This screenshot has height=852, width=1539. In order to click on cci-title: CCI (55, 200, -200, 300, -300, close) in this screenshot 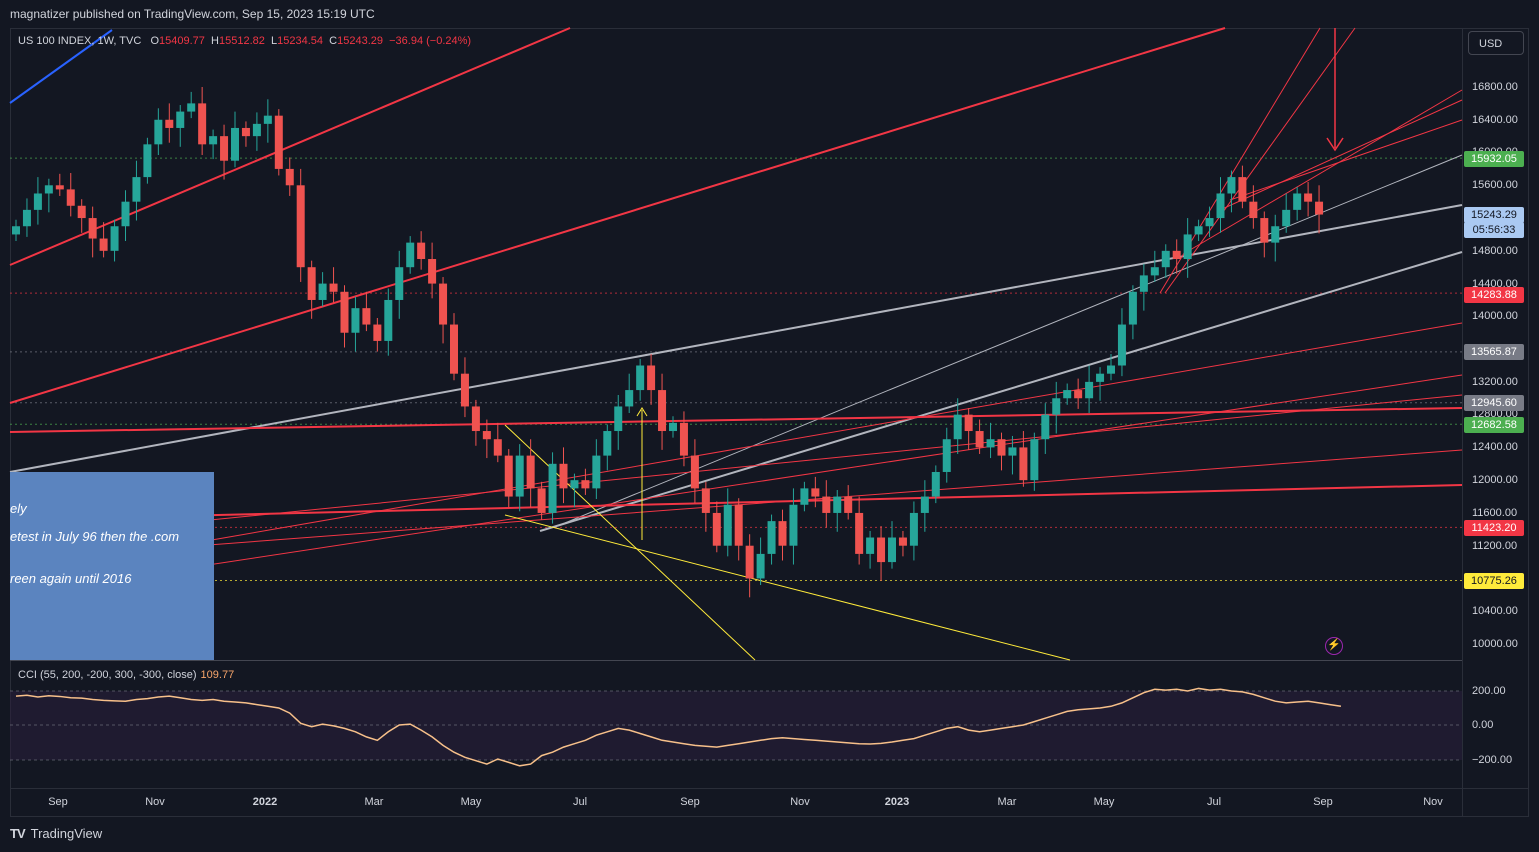, I will do `click(107, 675)`.